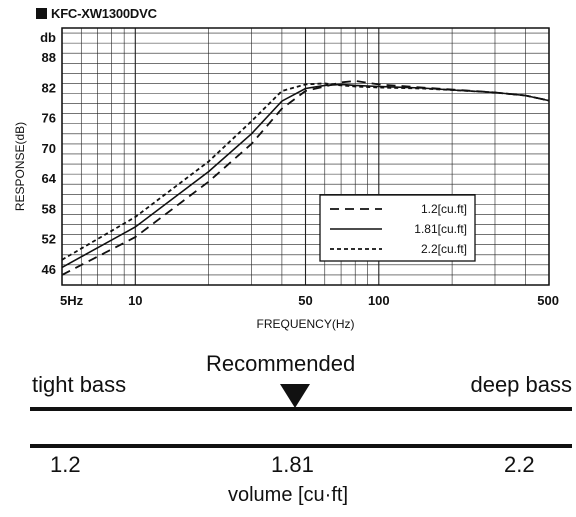  I want to click on volume-value-high: 2.2, so click(519, 464).